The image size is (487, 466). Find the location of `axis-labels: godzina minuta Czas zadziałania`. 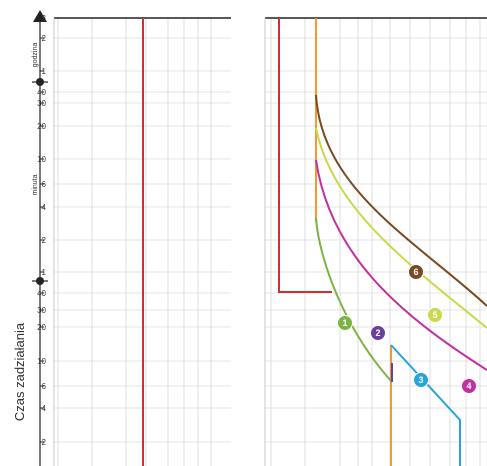

axis-labels: godzina minuta Czas zadziałania is located at coordinates (25, 232).